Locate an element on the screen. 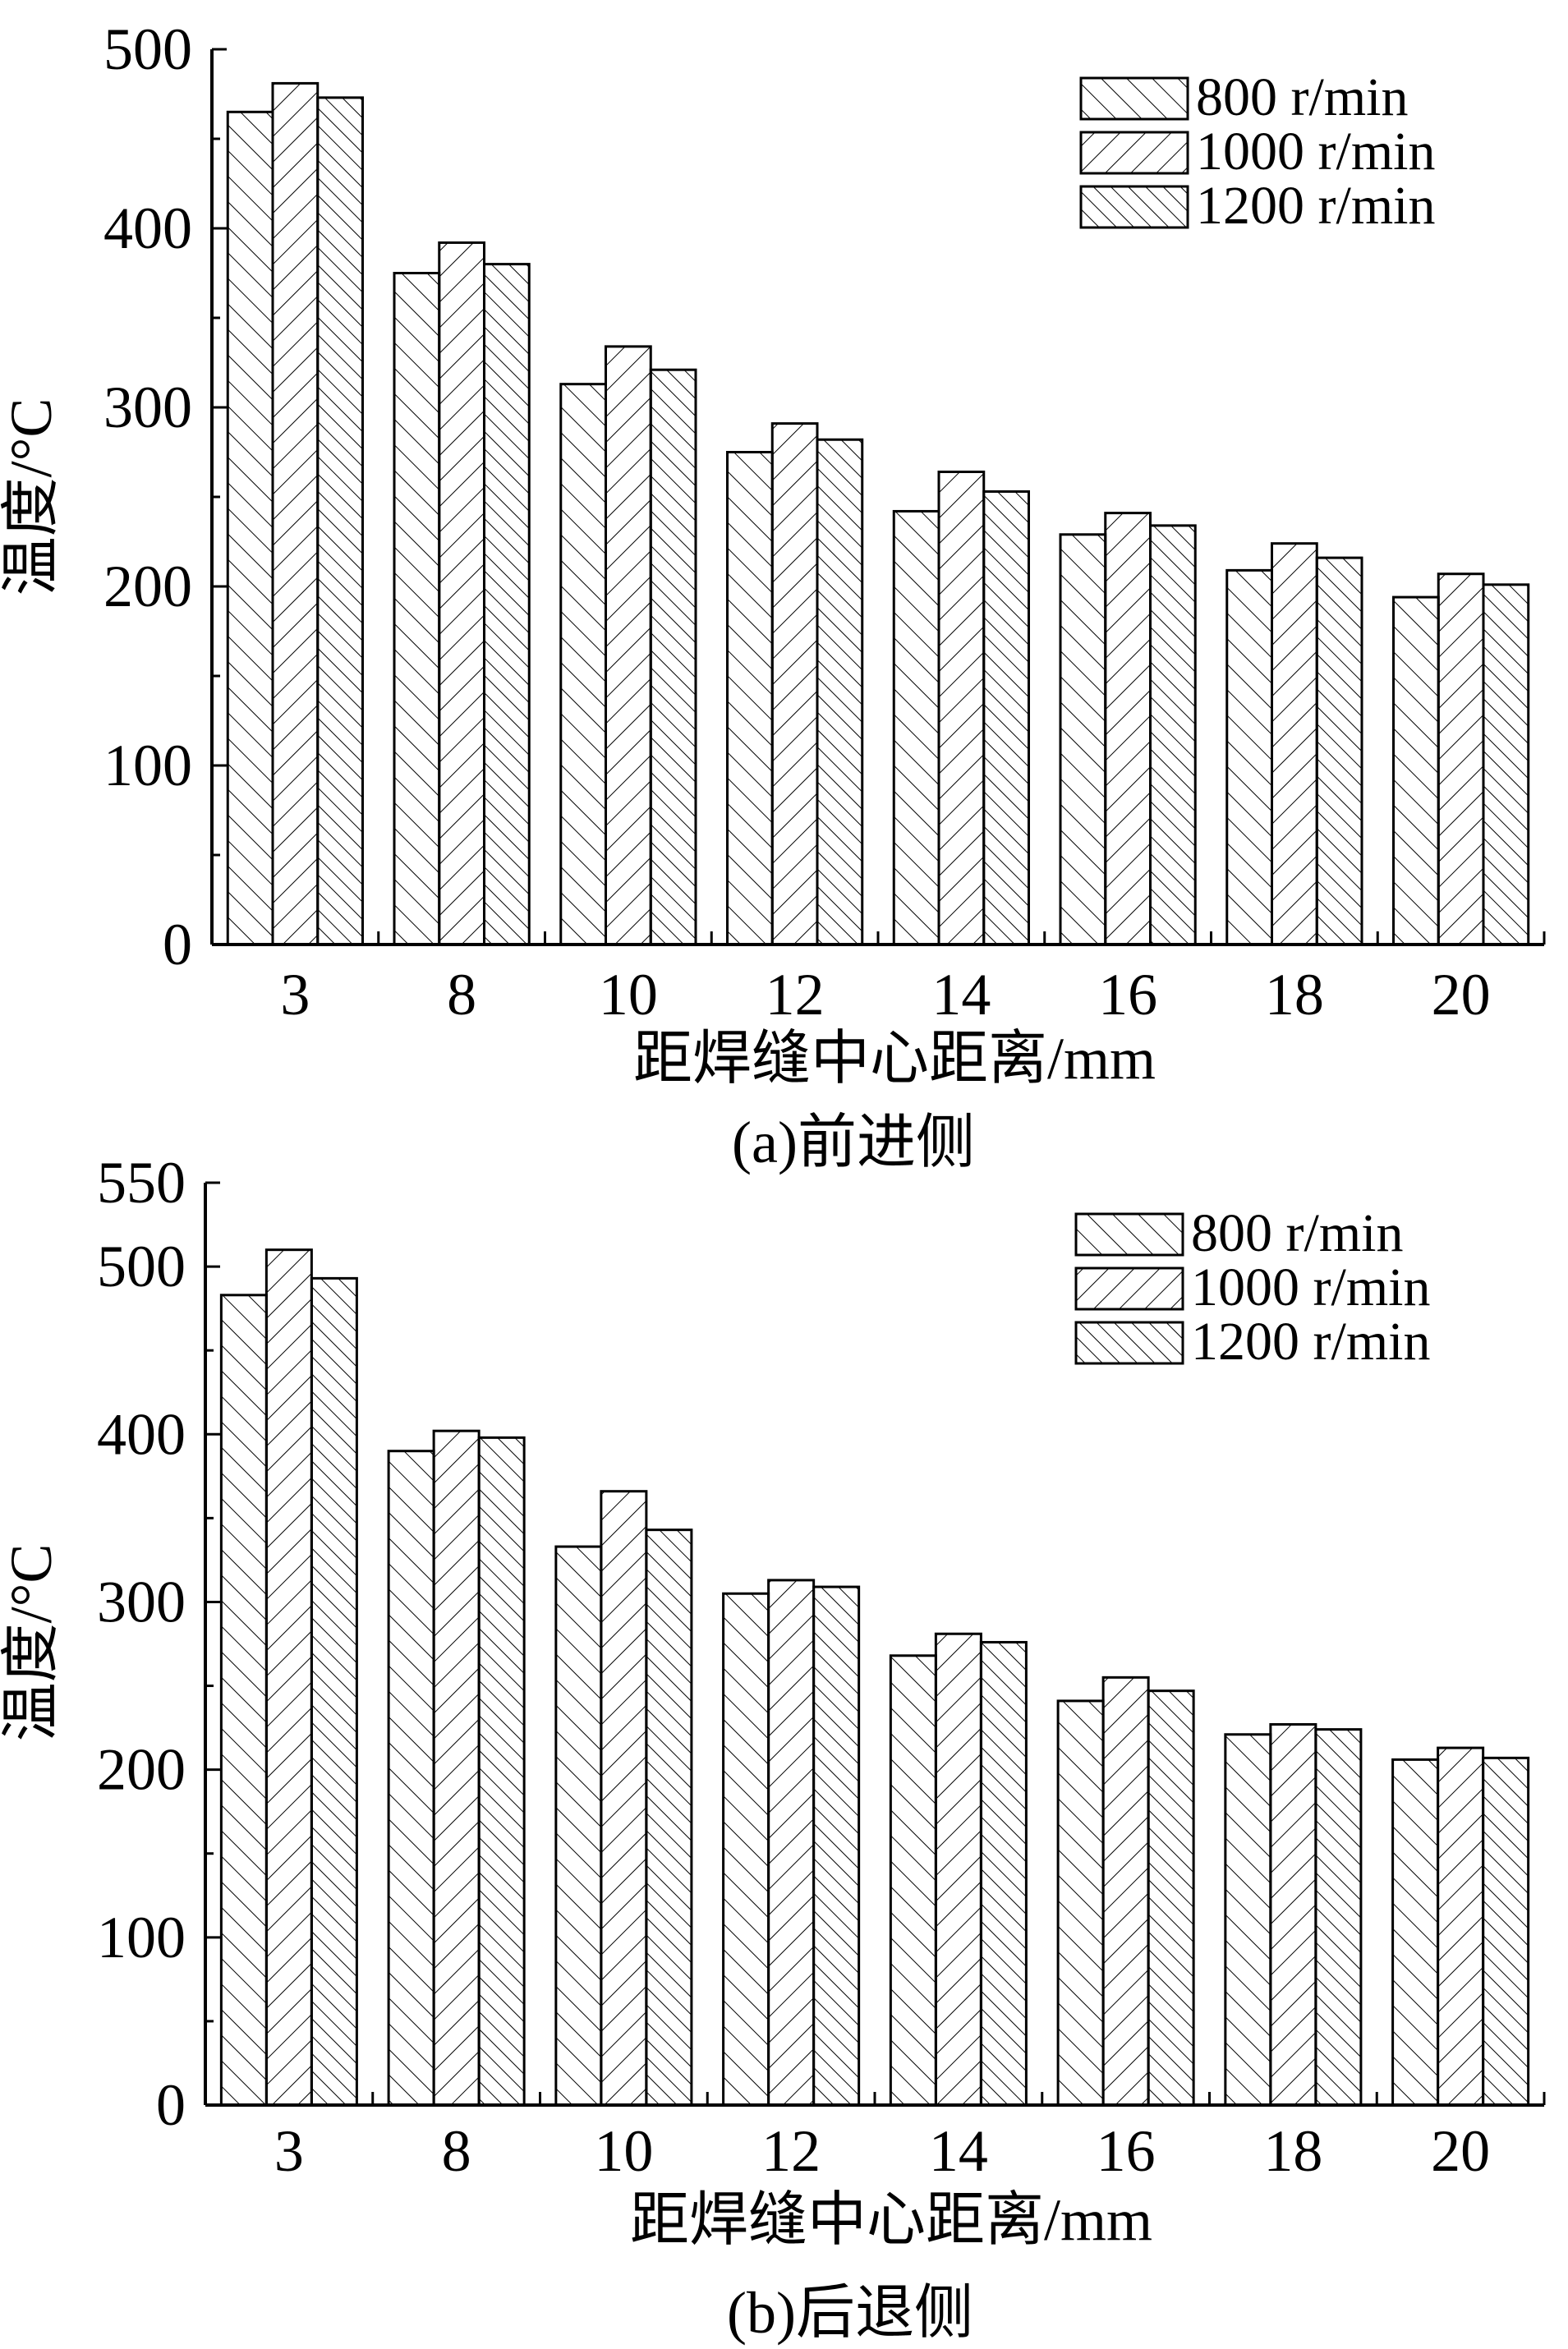  panel-caption: (a)前进侧 is located at coordinates (854, 1143).